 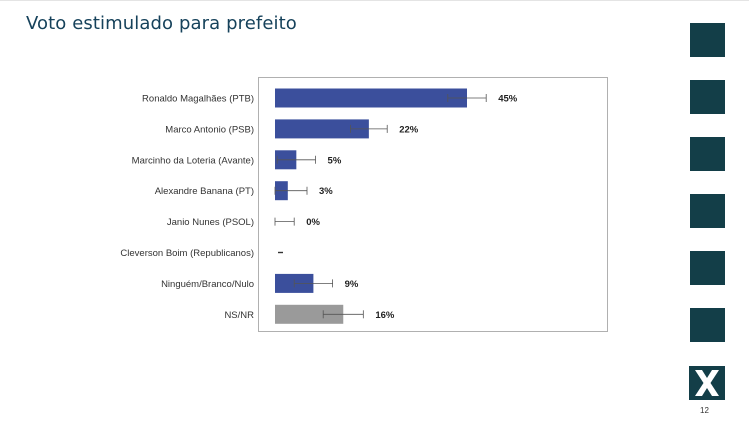 What do you see at coordinates (326, 191) in the screenshot?
I see `value-label: 3%` at bounding box center [326, 191].